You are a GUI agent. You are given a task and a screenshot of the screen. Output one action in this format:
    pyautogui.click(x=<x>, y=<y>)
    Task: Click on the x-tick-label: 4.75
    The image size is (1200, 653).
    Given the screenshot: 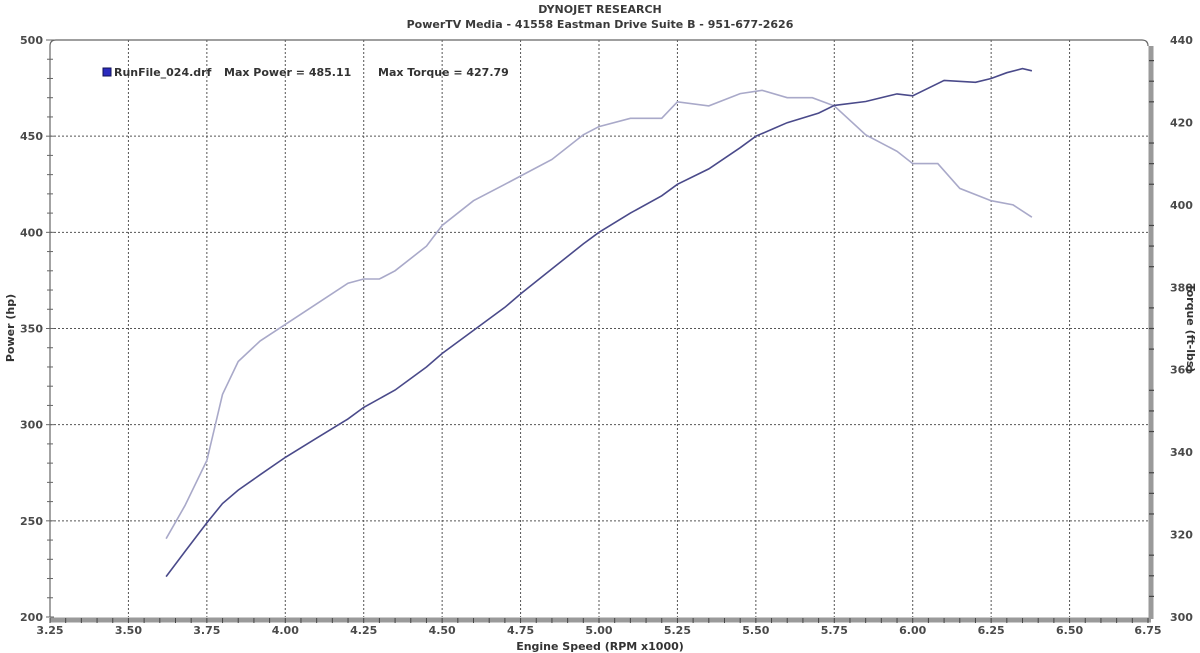 What is the action you would take?
    pyautogui.click(x=520, y=630)
    